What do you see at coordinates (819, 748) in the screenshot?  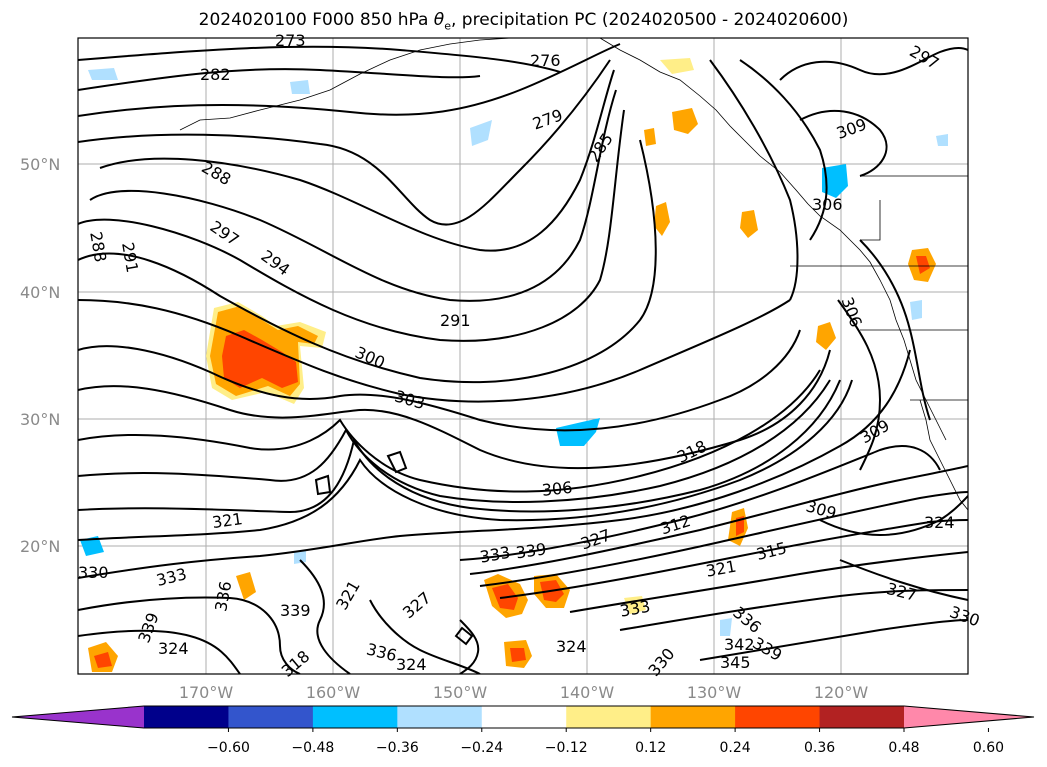 I see `colorbar-tick-label: 0.36` at bounding box center [819, 748].